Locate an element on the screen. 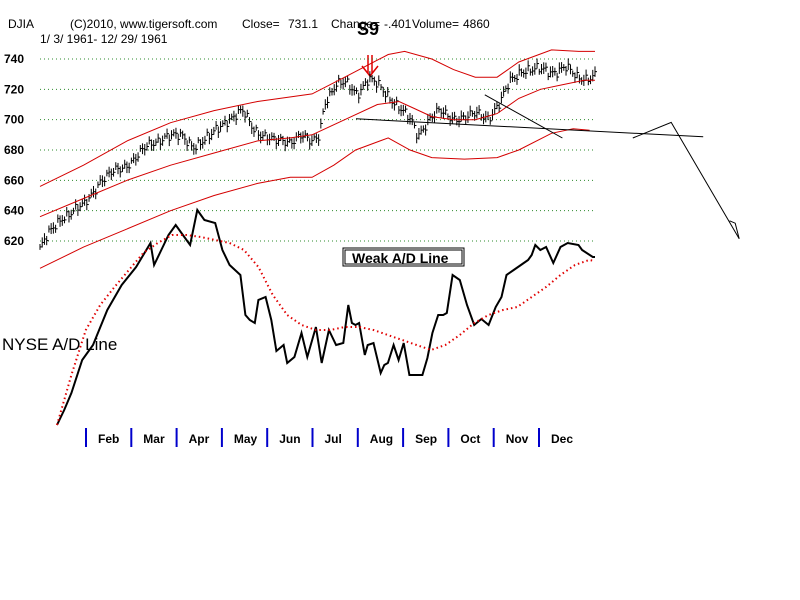 The width and height of the screenshot is (800, 600). weak-ad-label: Weak A/D Line is located at coordinates (400, 258).